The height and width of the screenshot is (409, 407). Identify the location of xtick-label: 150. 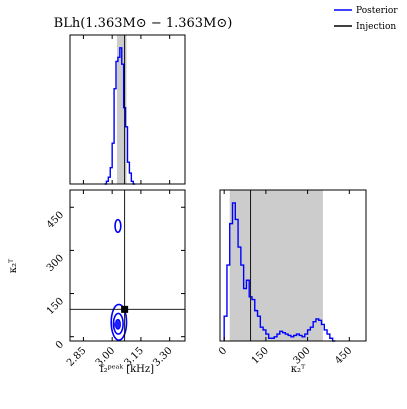
(260, 355).